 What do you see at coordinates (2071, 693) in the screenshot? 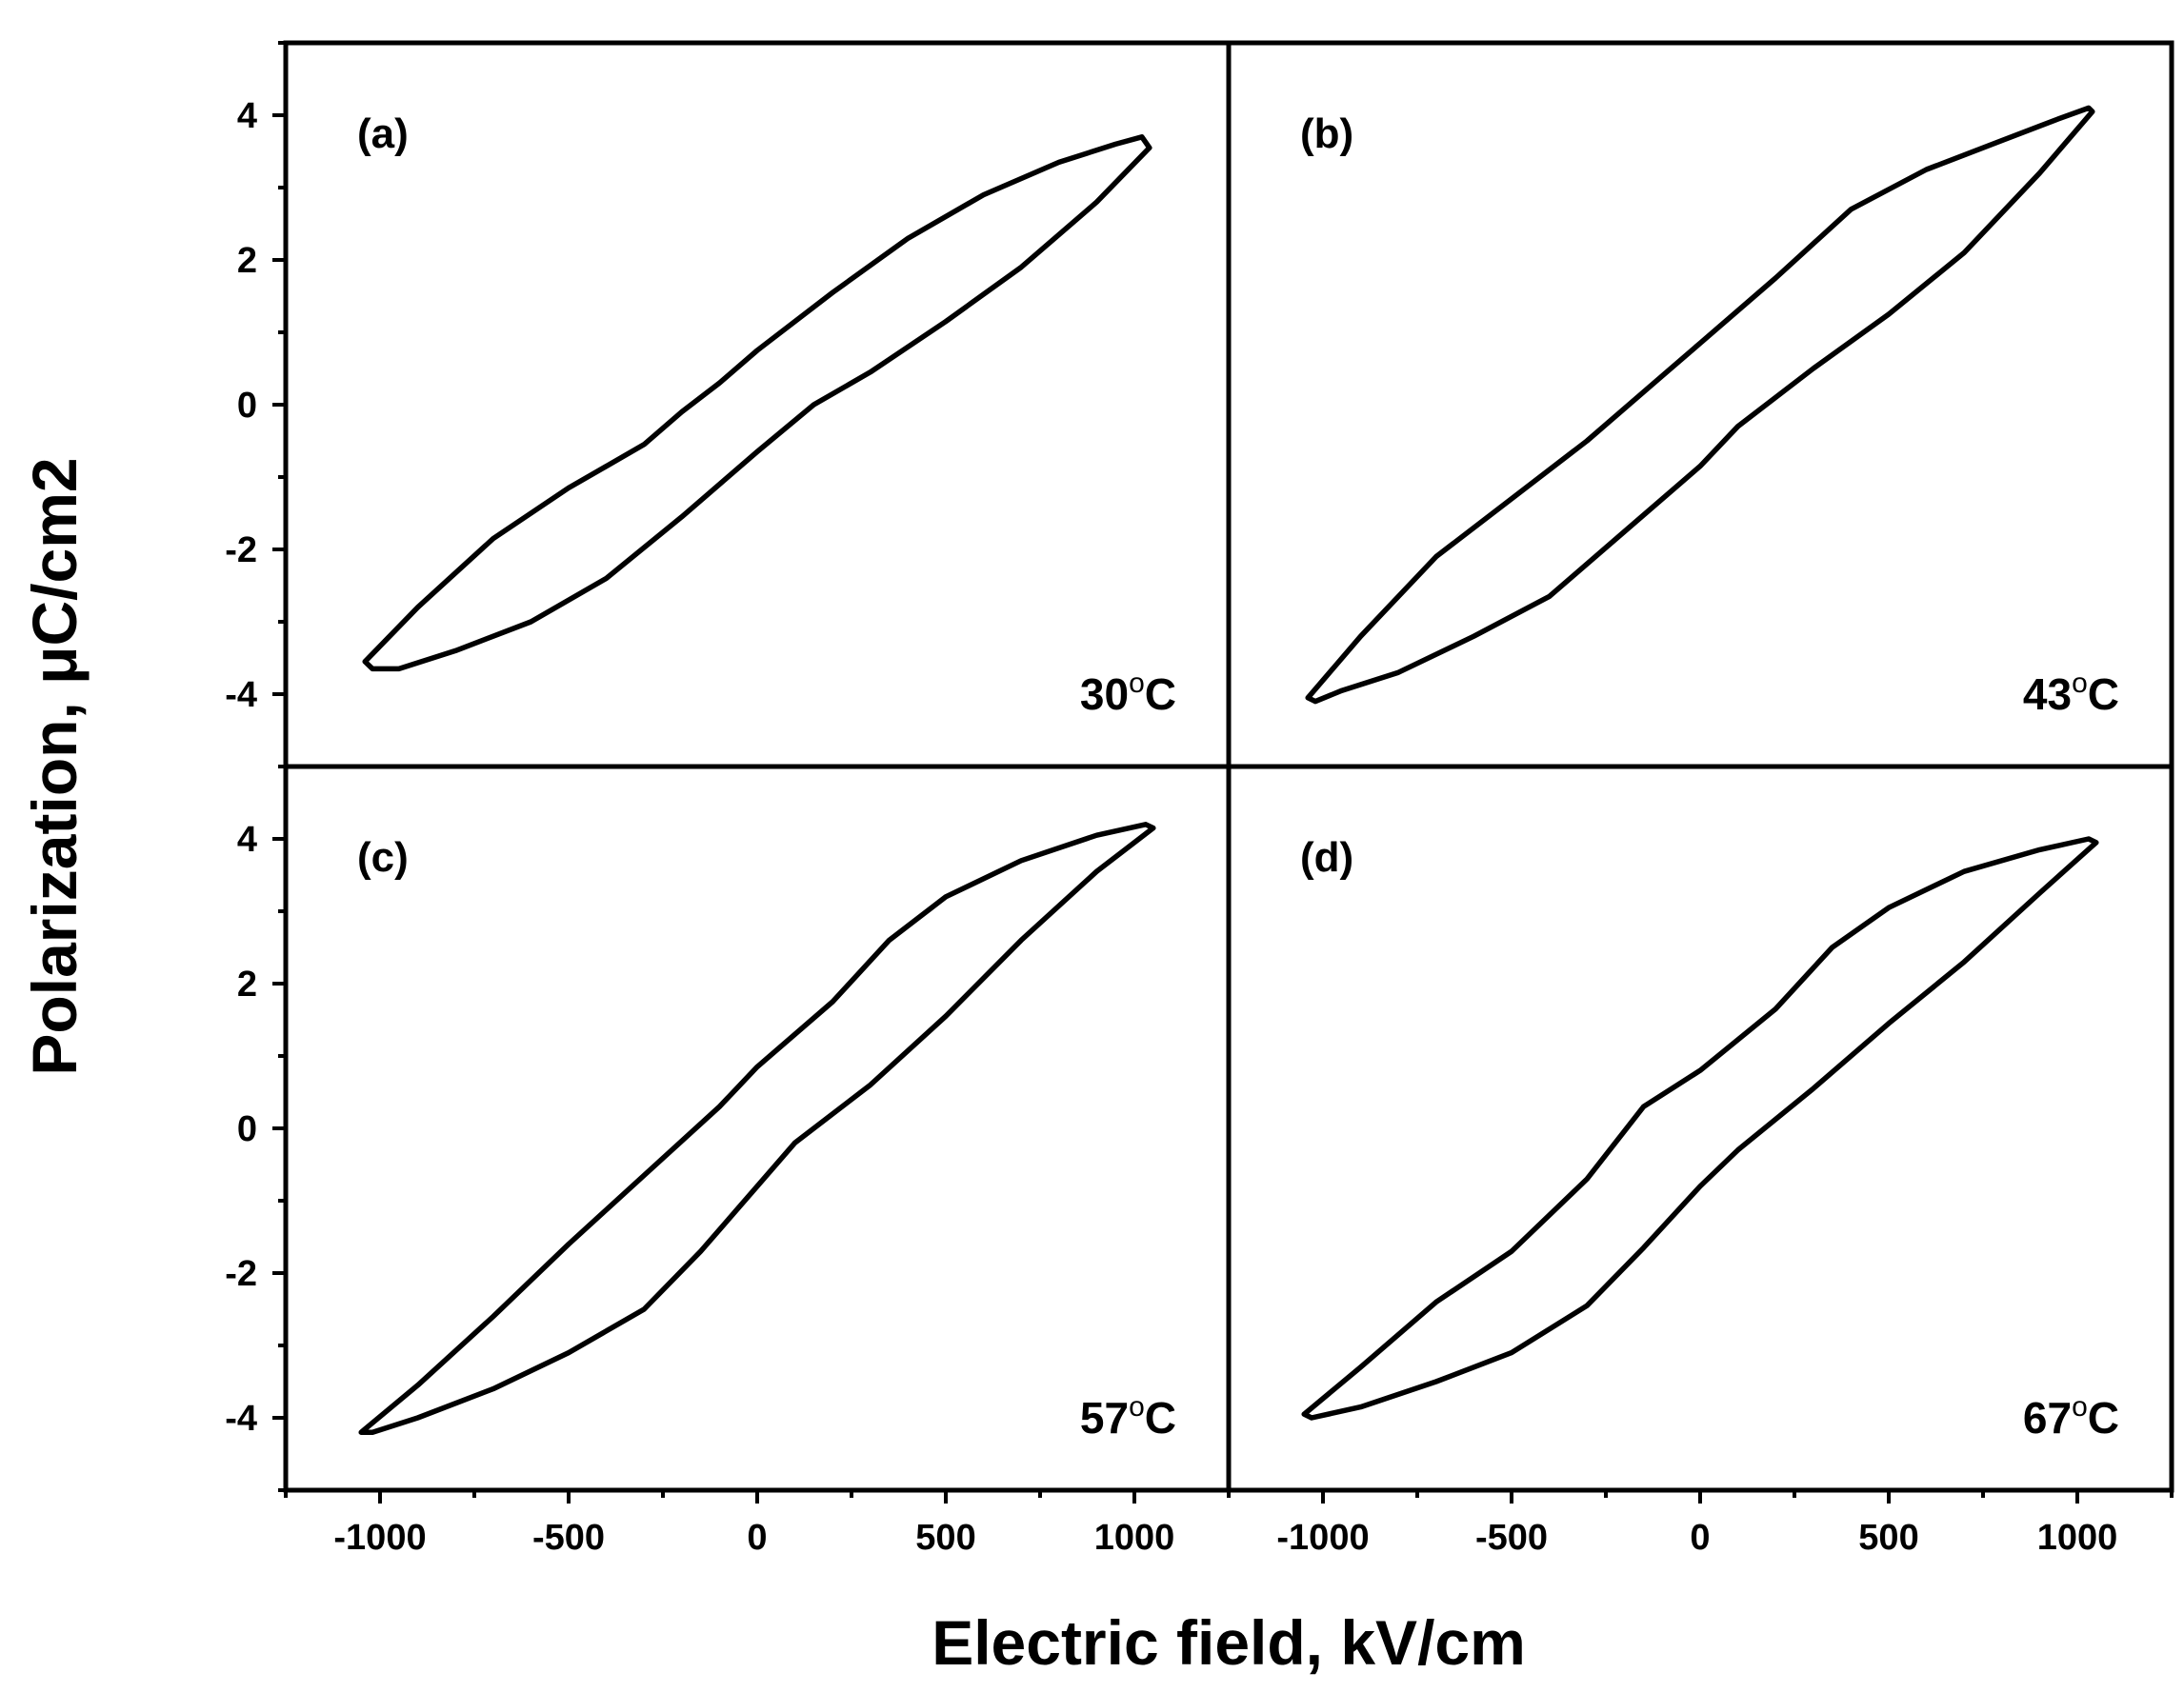
I see `temperature-label: 43oC` at bounding box center [2071, 693].